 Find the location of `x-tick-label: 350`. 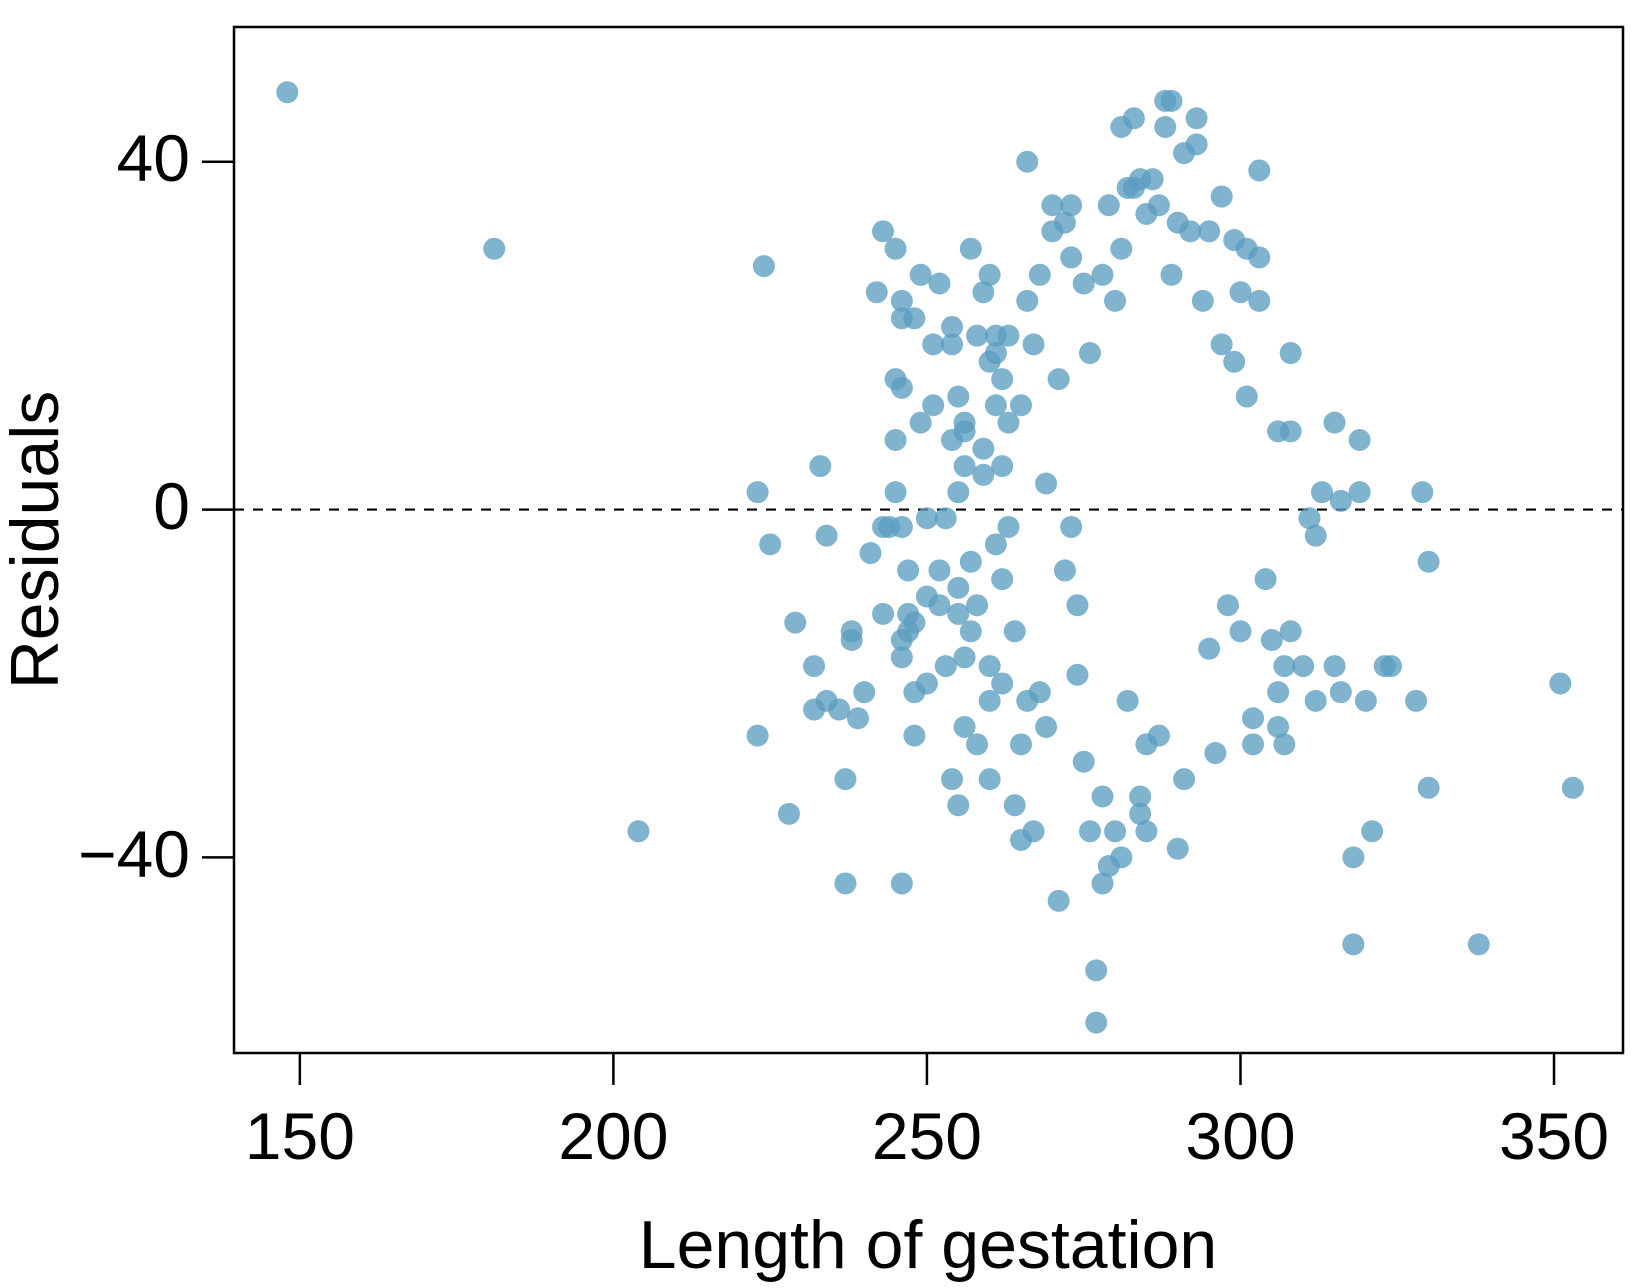

x-tick-label: 350 is located at coordinates (1554, 1136).